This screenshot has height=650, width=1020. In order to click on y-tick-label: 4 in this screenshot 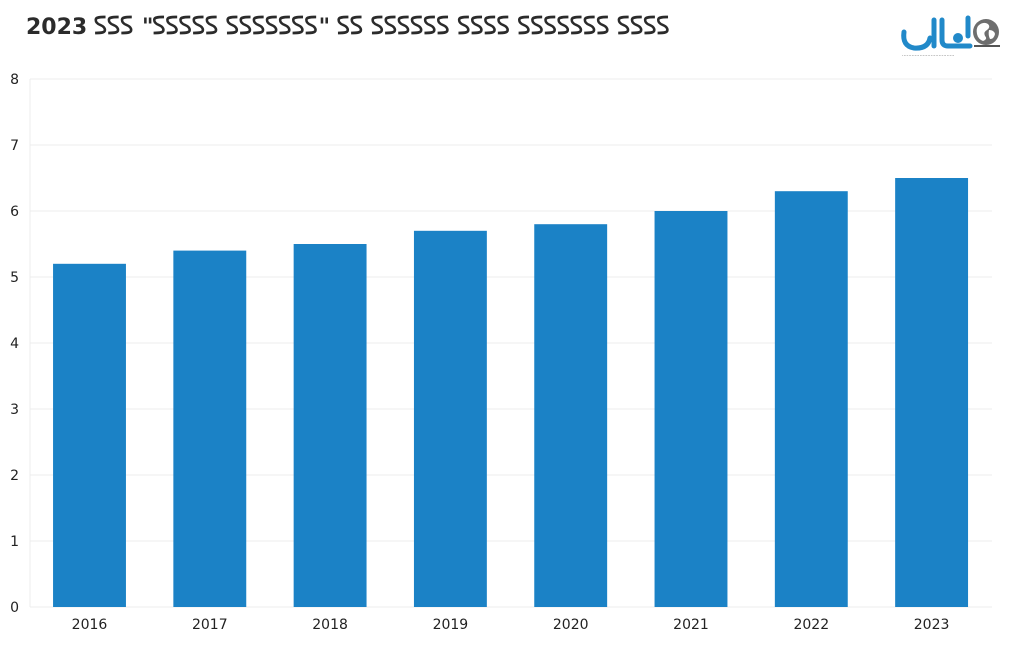, I will do `click(14, 344)`.